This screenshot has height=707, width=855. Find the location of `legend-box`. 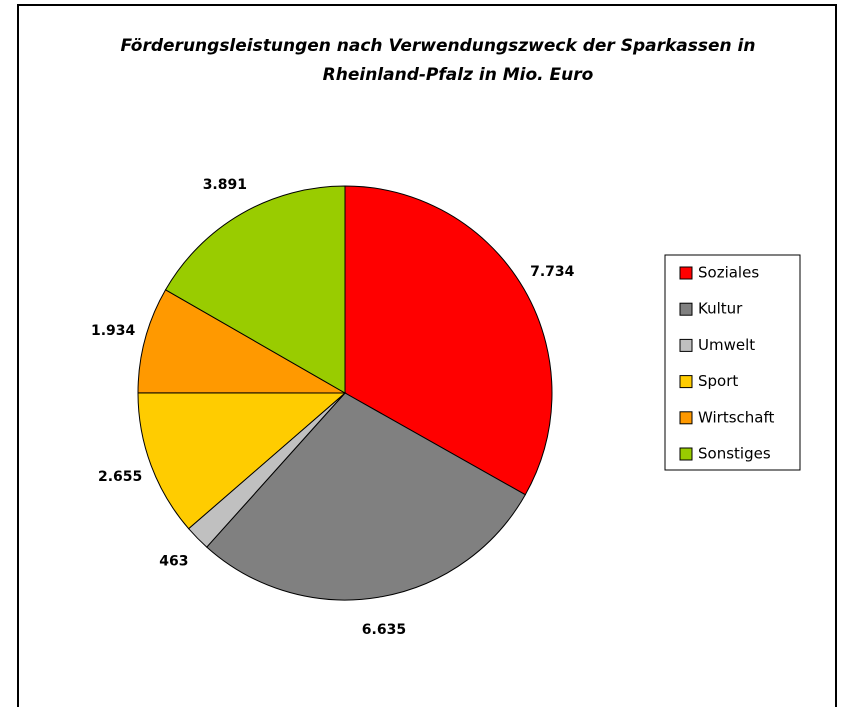

legend-box is located at coordinates (732, 362).